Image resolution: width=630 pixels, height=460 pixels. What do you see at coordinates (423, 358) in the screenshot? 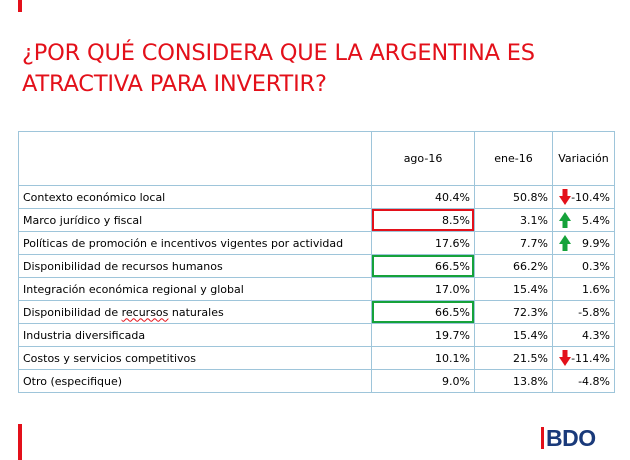
I see `cell-ago: 10.1%` at bounding box center [423, 358].